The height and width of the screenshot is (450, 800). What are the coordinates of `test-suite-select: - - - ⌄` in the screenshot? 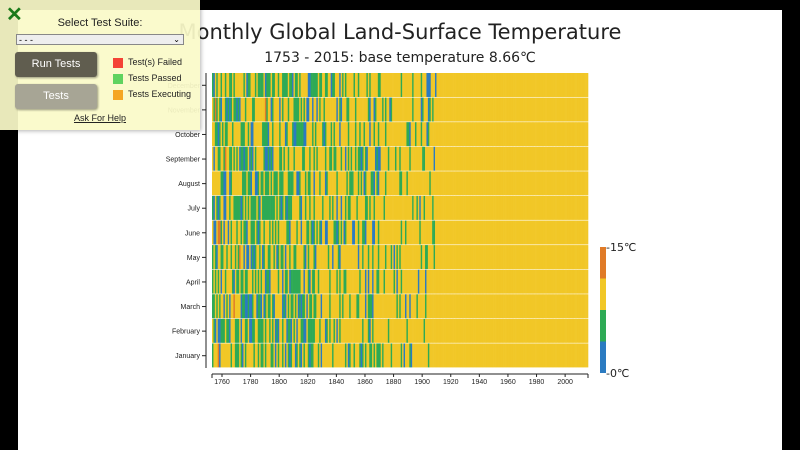 It's located at (100, 39).